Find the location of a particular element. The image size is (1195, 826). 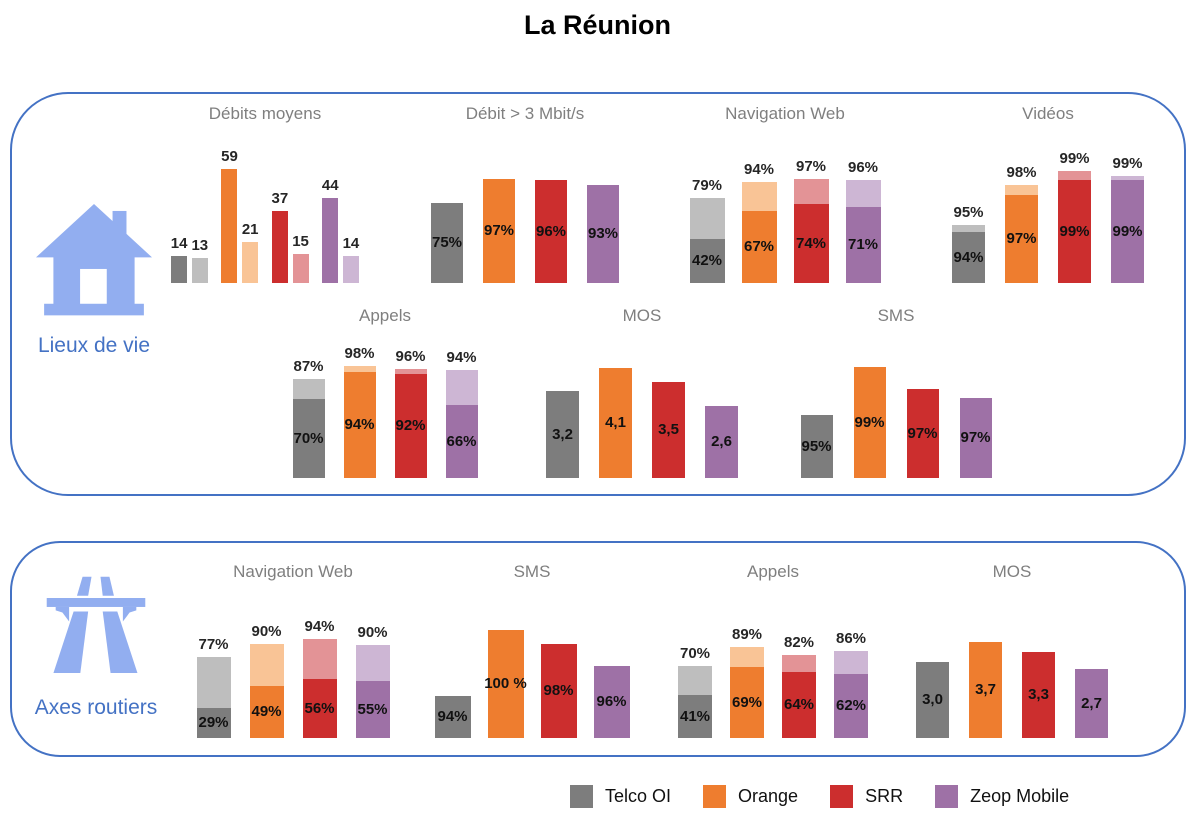

lieux-de-vie-header: Lieux de vie is located at coordinates (94, 281).